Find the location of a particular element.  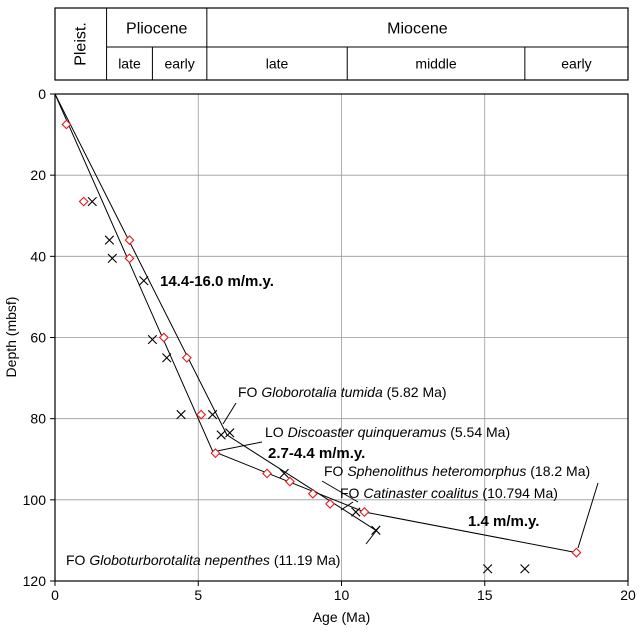

x-tick-label: 20 is located at coordinates (628, 595).